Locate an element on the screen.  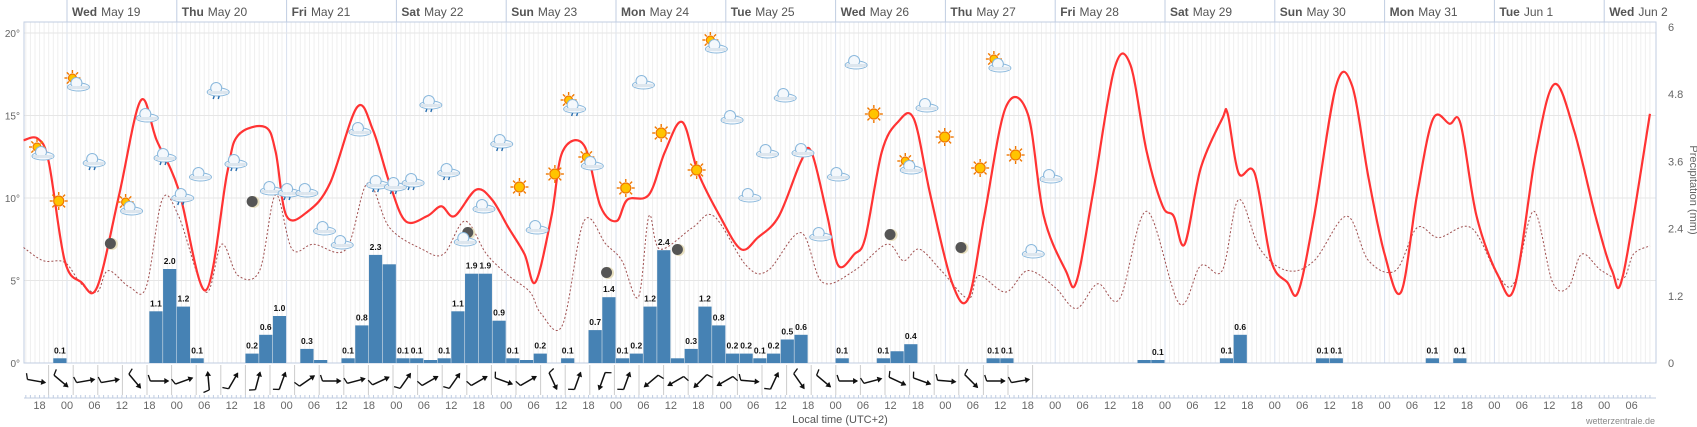
day-label: Mon May 31 is located at coordinates (1424, 12).